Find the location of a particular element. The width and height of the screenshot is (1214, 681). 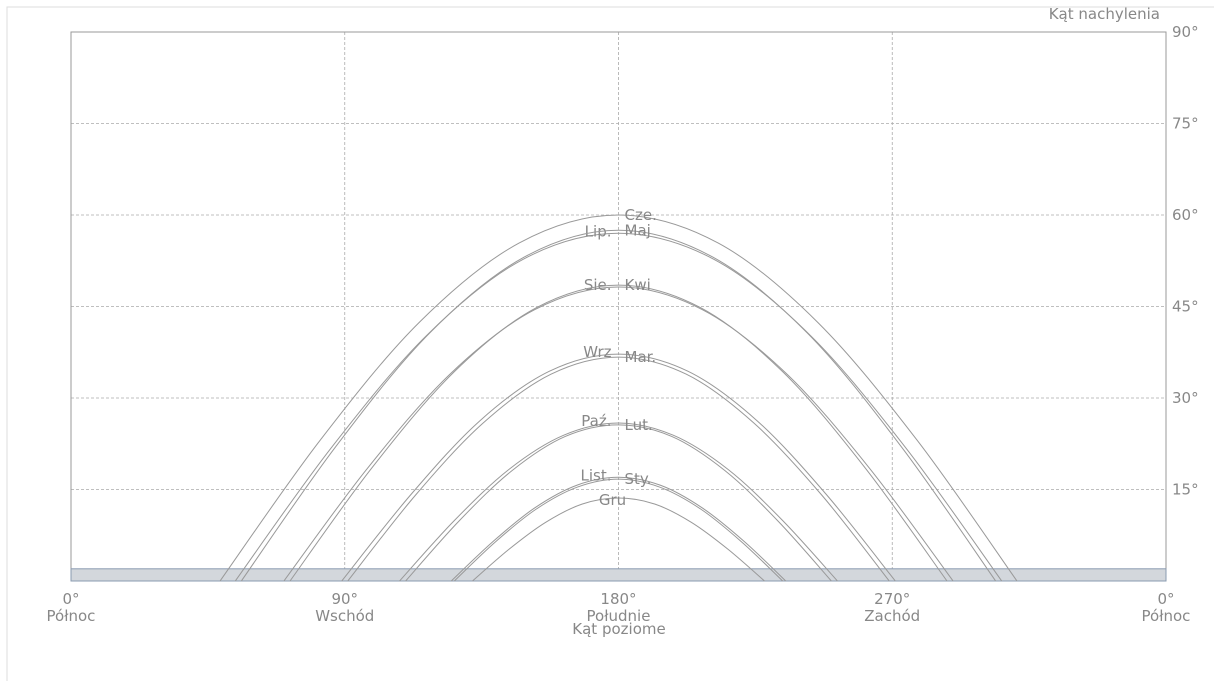

month-label: Maj is located at coordinates (638, 230).